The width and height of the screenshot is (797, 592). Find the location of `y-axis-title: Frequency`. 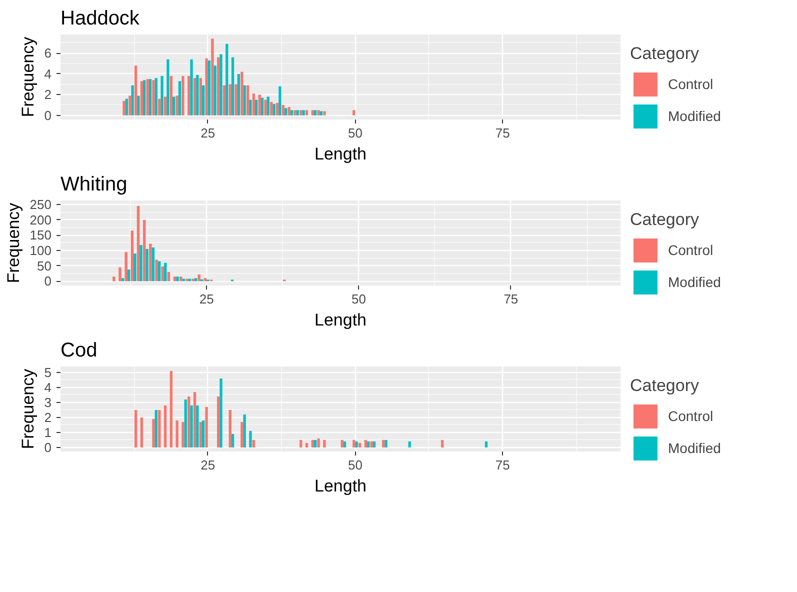

y-axis-title: Frequency is located at coordinates (28, 77).